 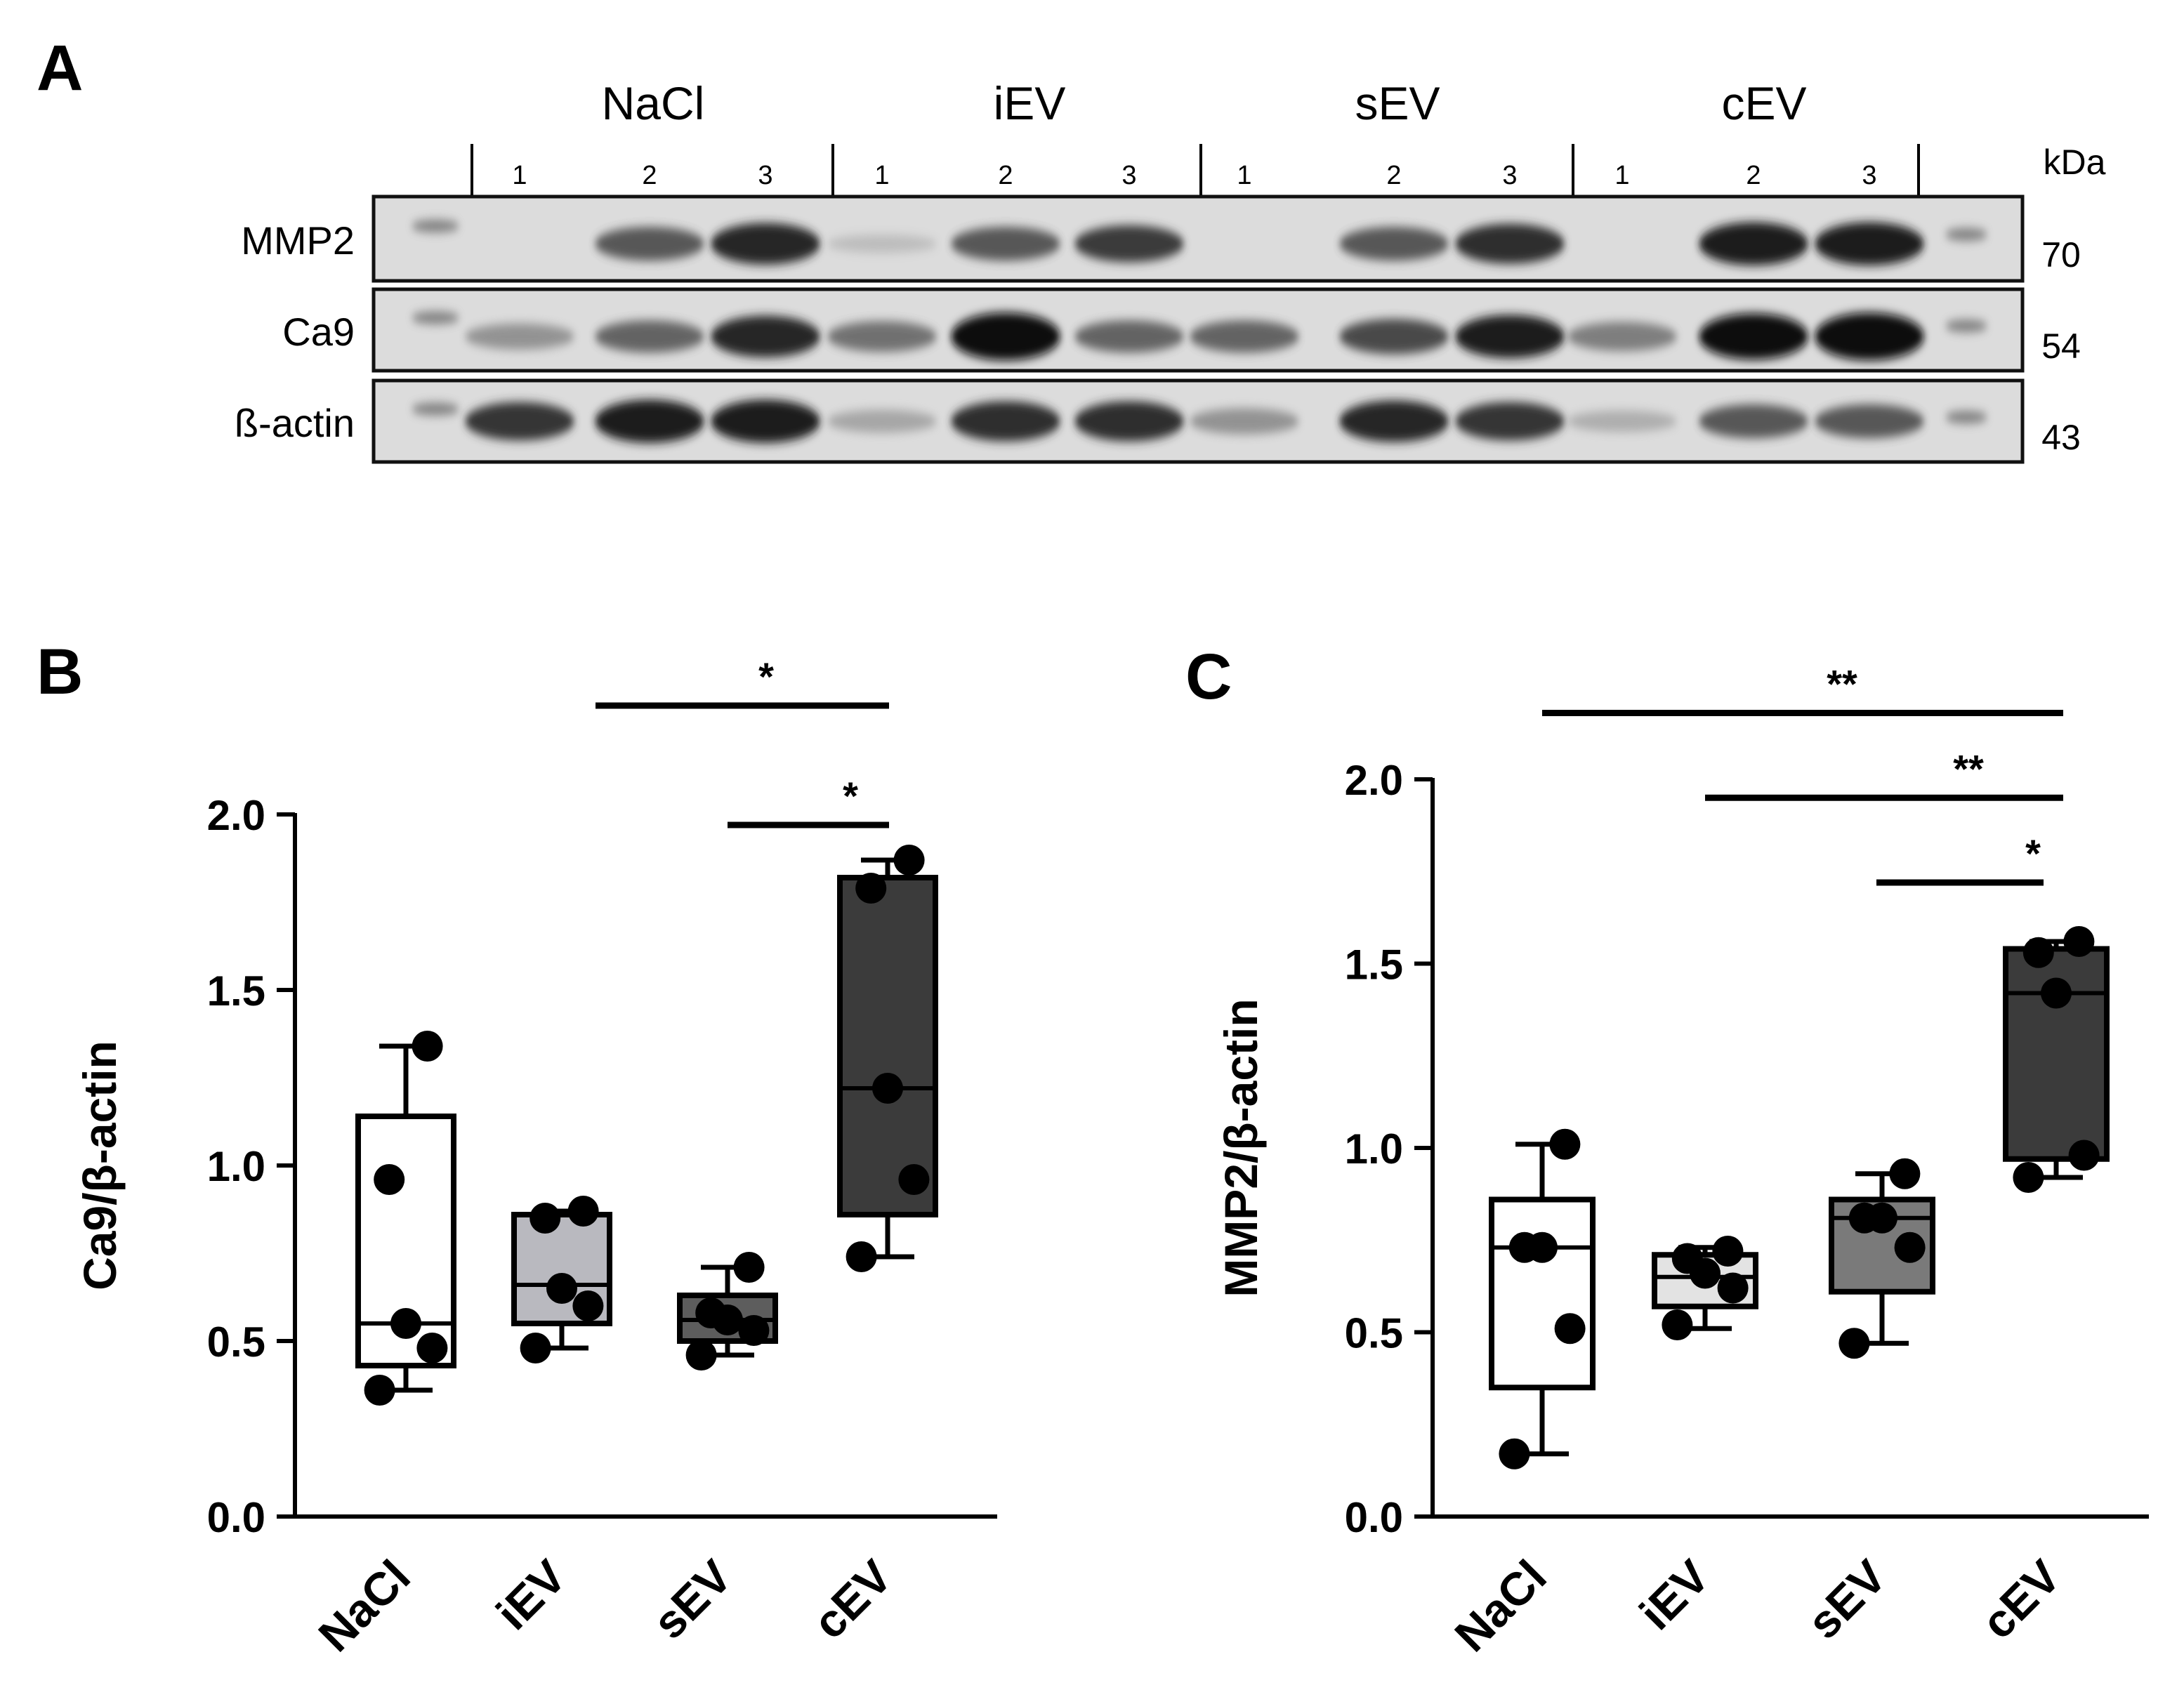 I want to click on blot-group-labels: NaCl iEV sEV cEV, so click(x=1204, y=103).